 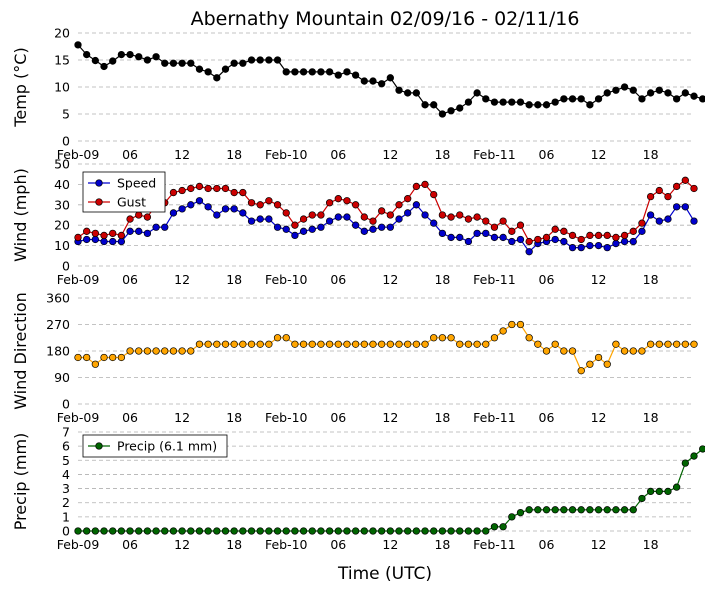 I want to click on y-axis-label: Wind Direction, so click(x=20, y=351).